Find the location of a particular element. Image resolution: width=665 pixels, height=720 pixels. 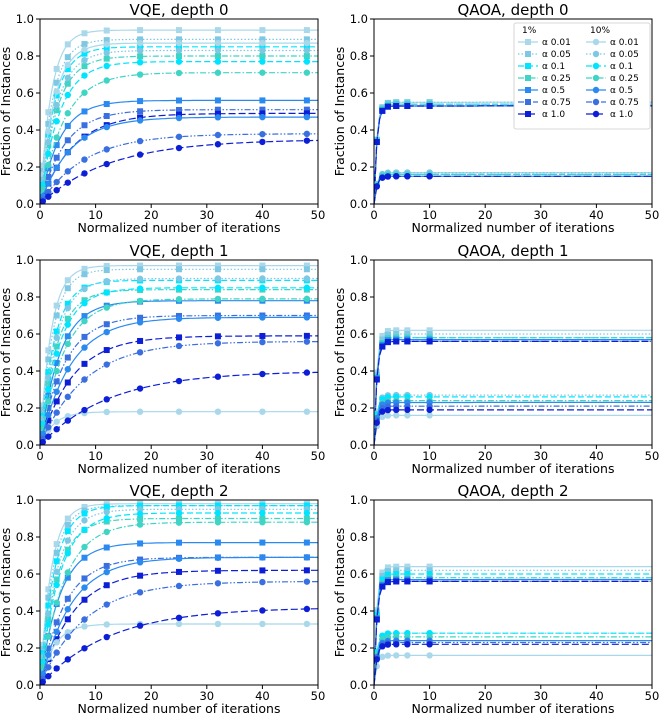

y-tick-label: 0.0 is located at coordinates (359, 204).